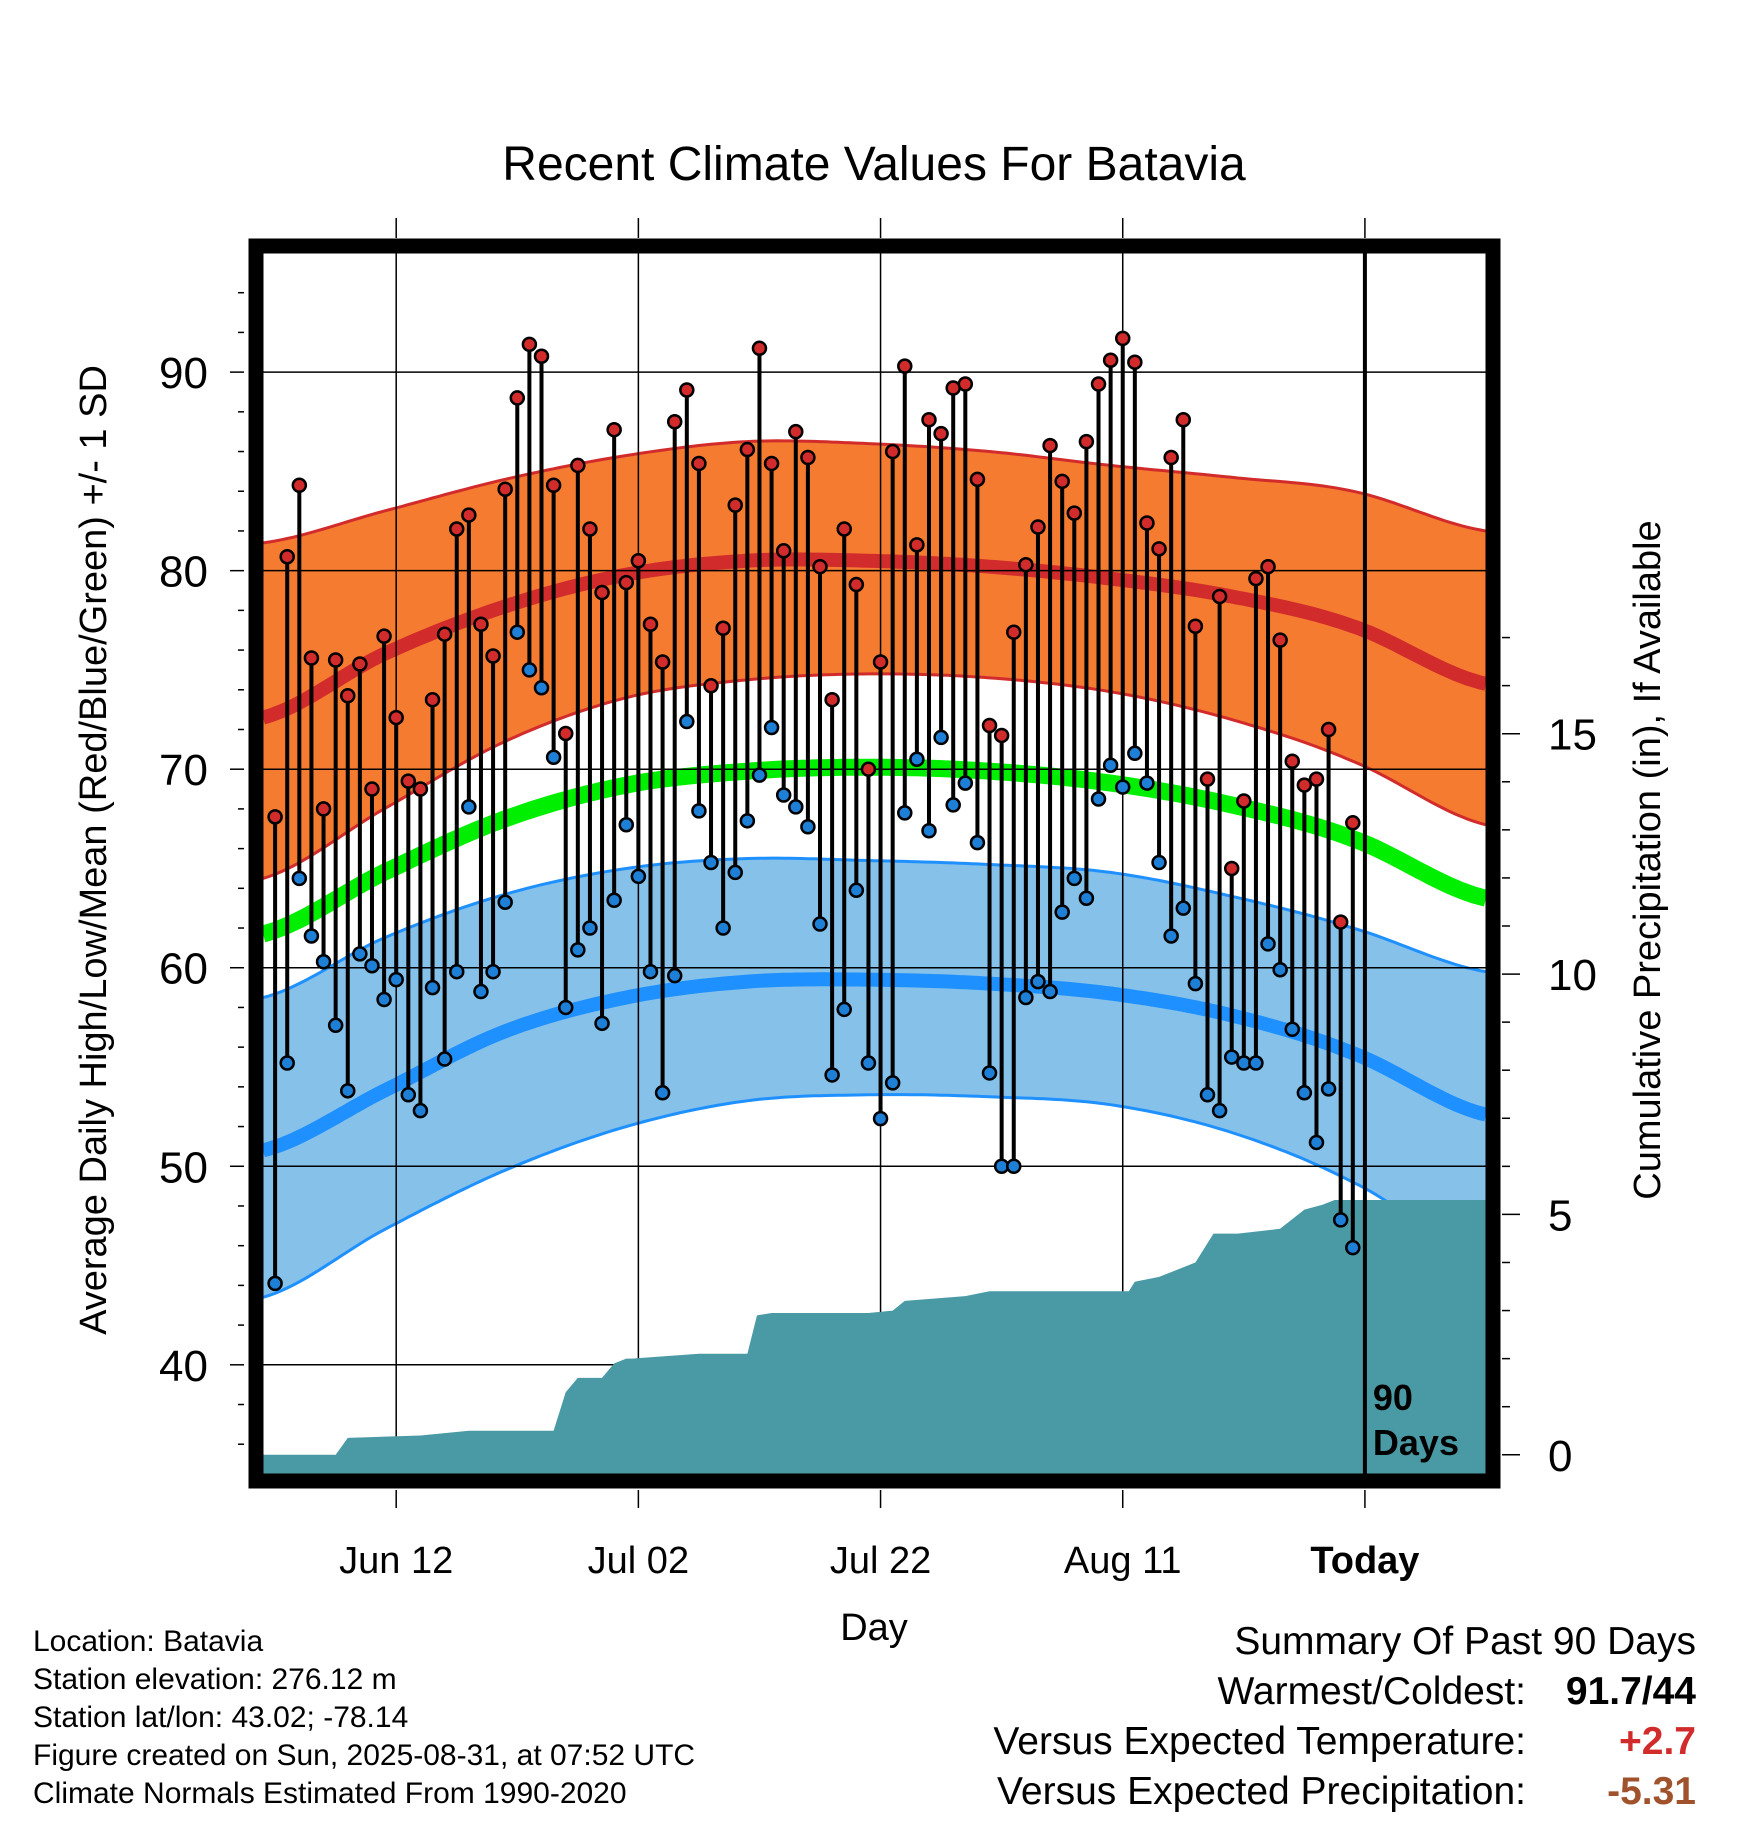  Describe the element at coordinates (396, 1561) in the screenshot. I see `x-tick-label: Jun 12` at that location.